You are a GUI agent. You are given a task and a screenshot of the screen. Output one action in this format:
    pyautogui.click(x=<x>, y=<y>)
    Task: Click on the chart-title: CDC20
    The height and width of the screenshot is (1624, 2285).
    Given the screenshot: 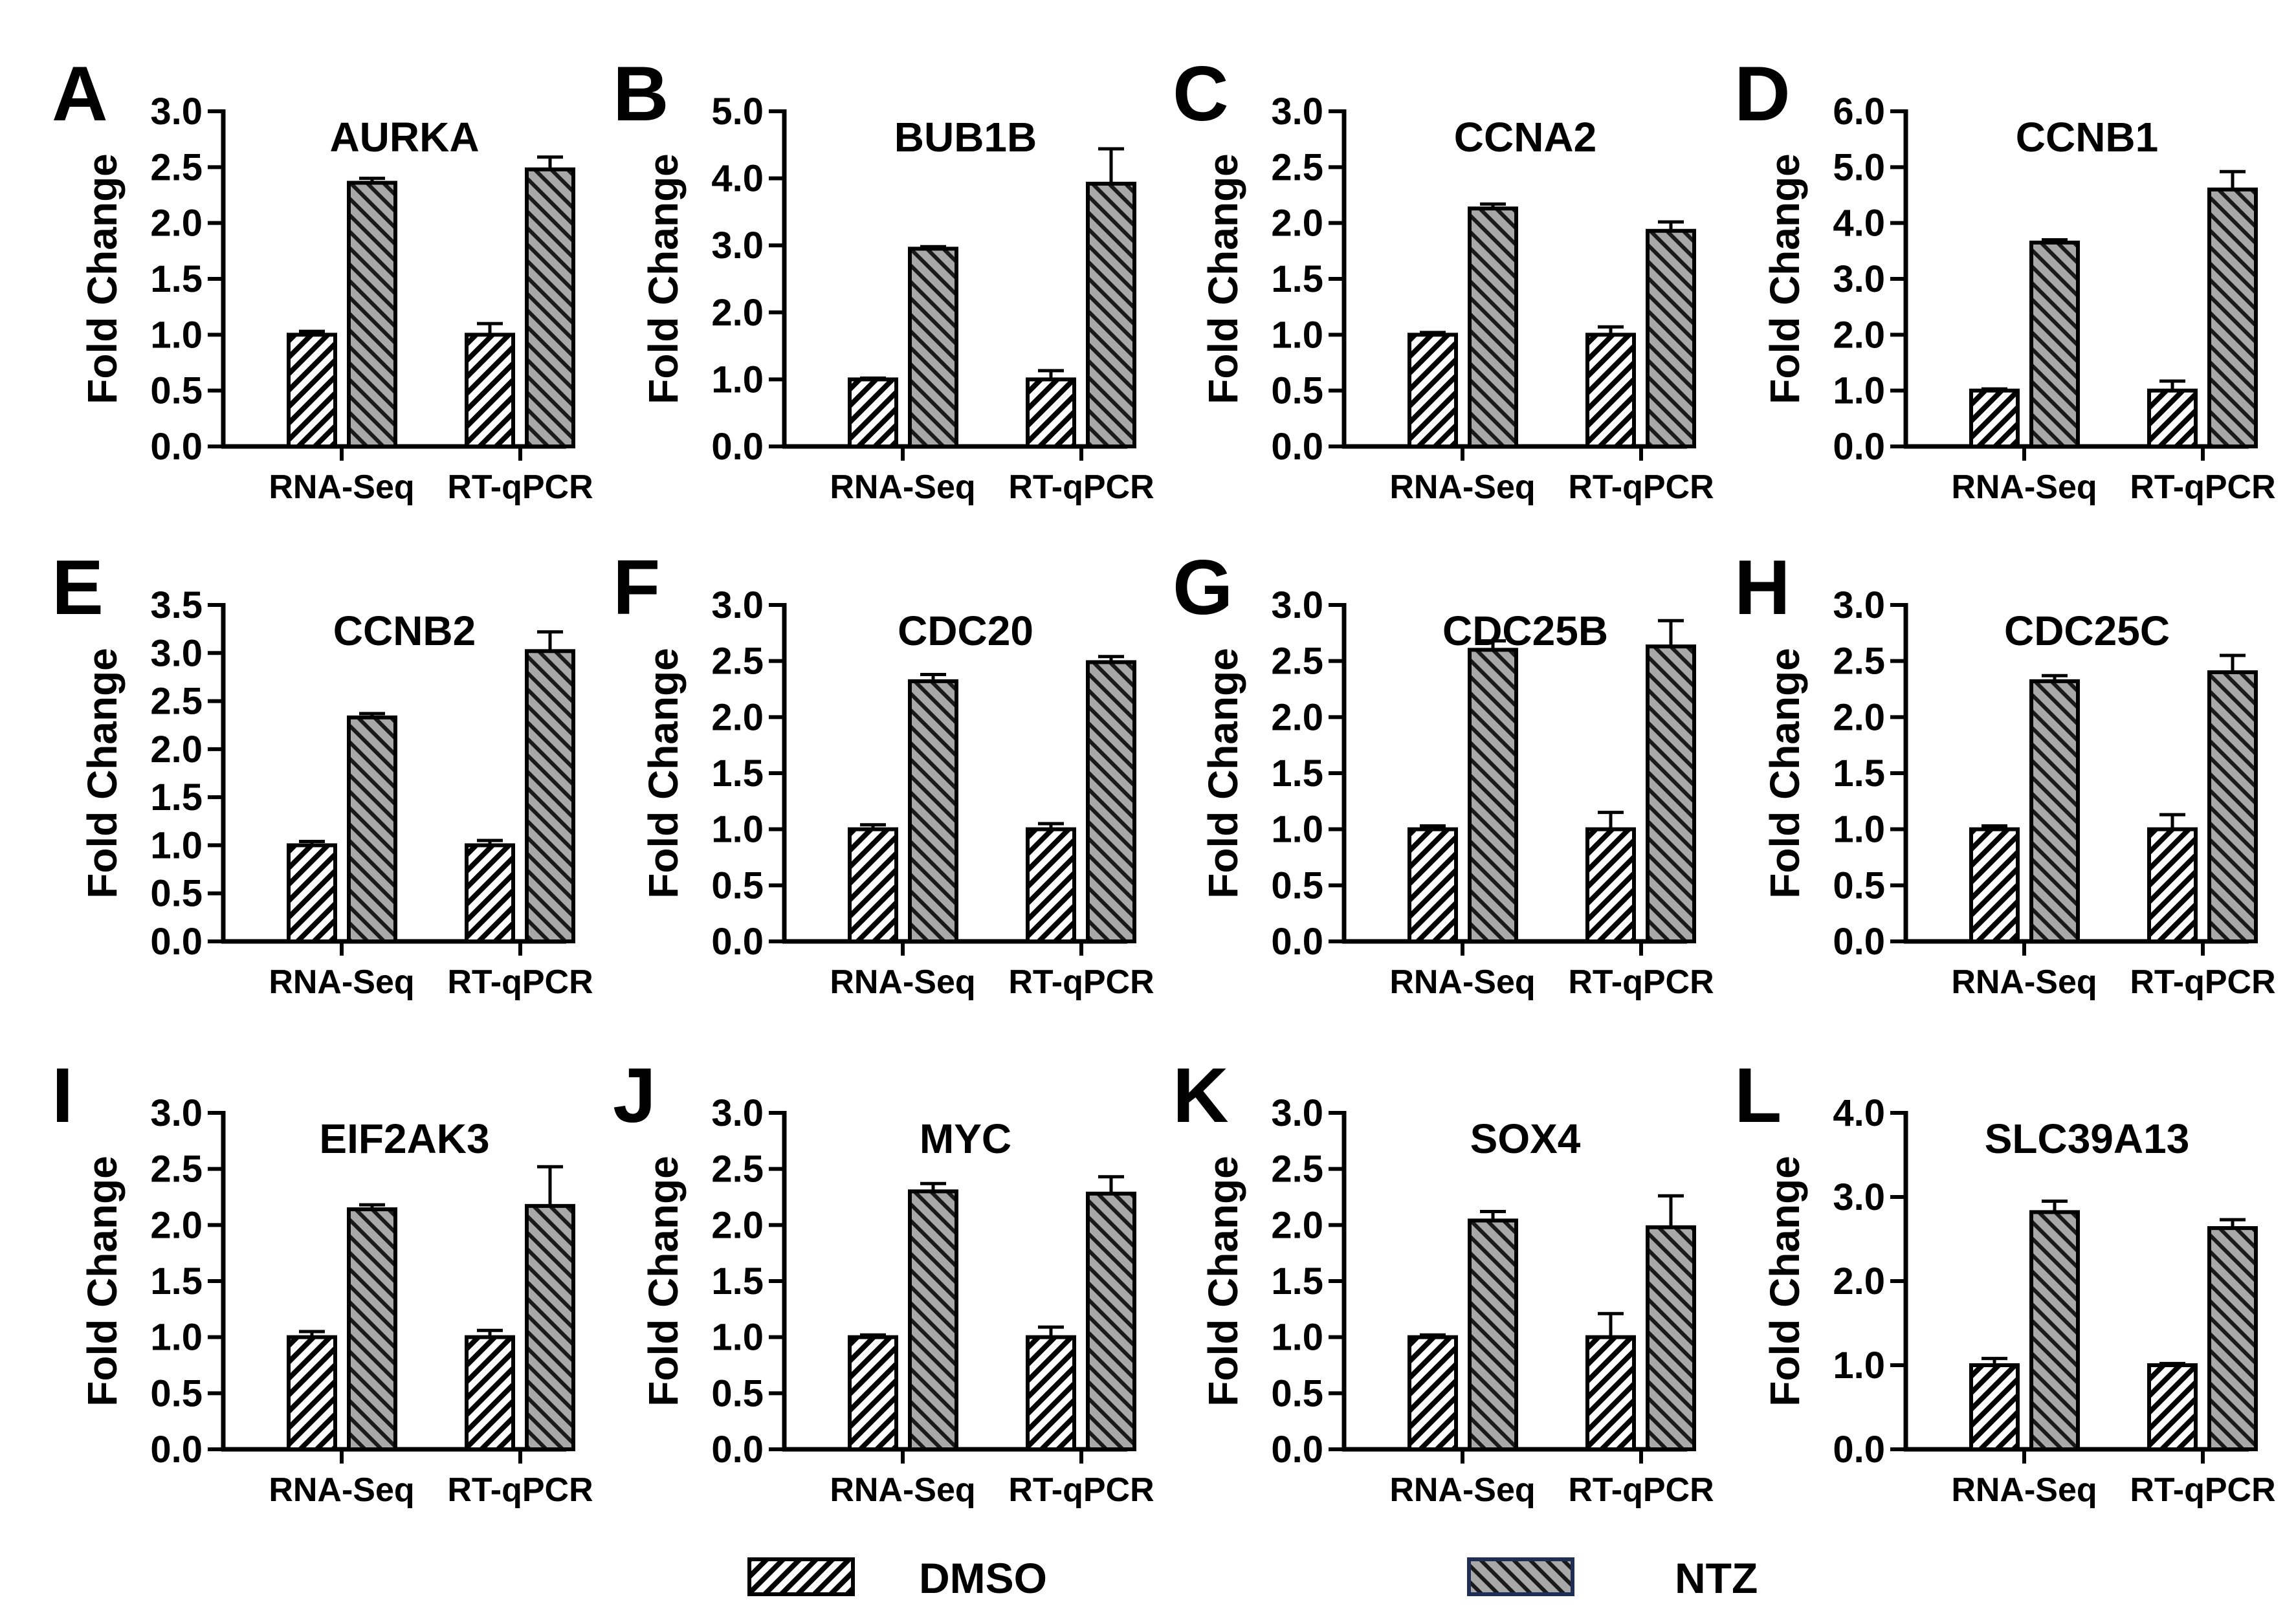 What is the action you would take?
    pyautogui.click(x=965, y=631)
    